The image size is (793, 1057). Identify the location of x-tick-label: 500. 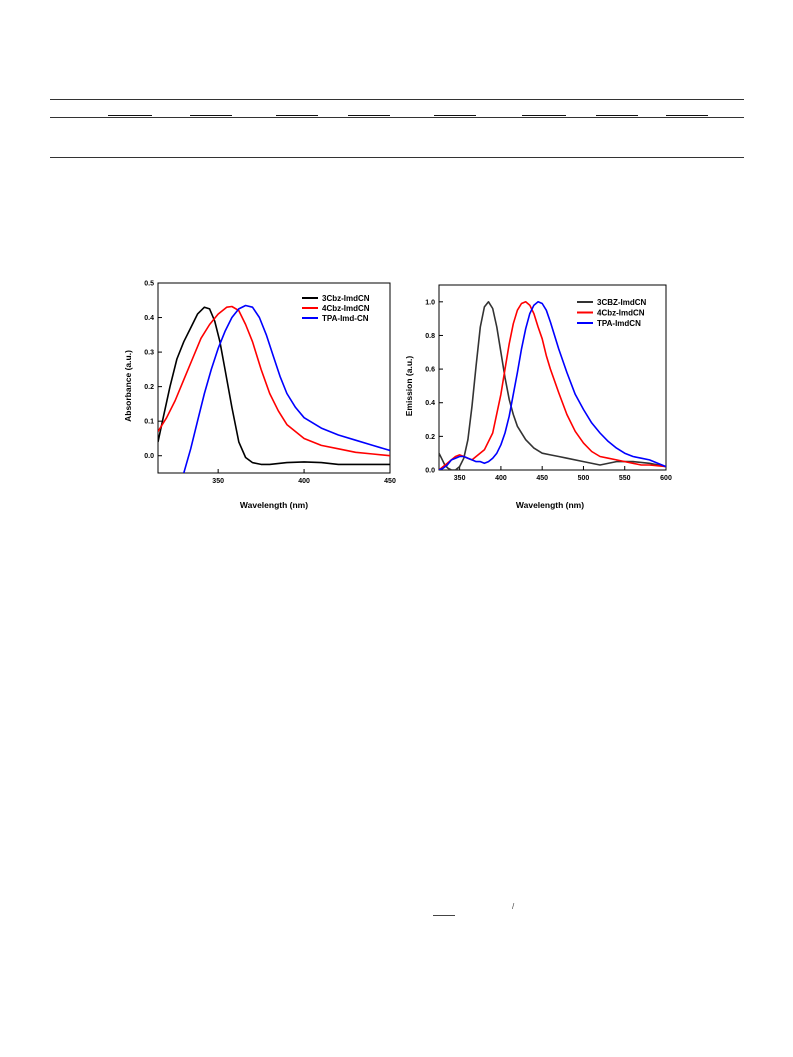
(584, 478).